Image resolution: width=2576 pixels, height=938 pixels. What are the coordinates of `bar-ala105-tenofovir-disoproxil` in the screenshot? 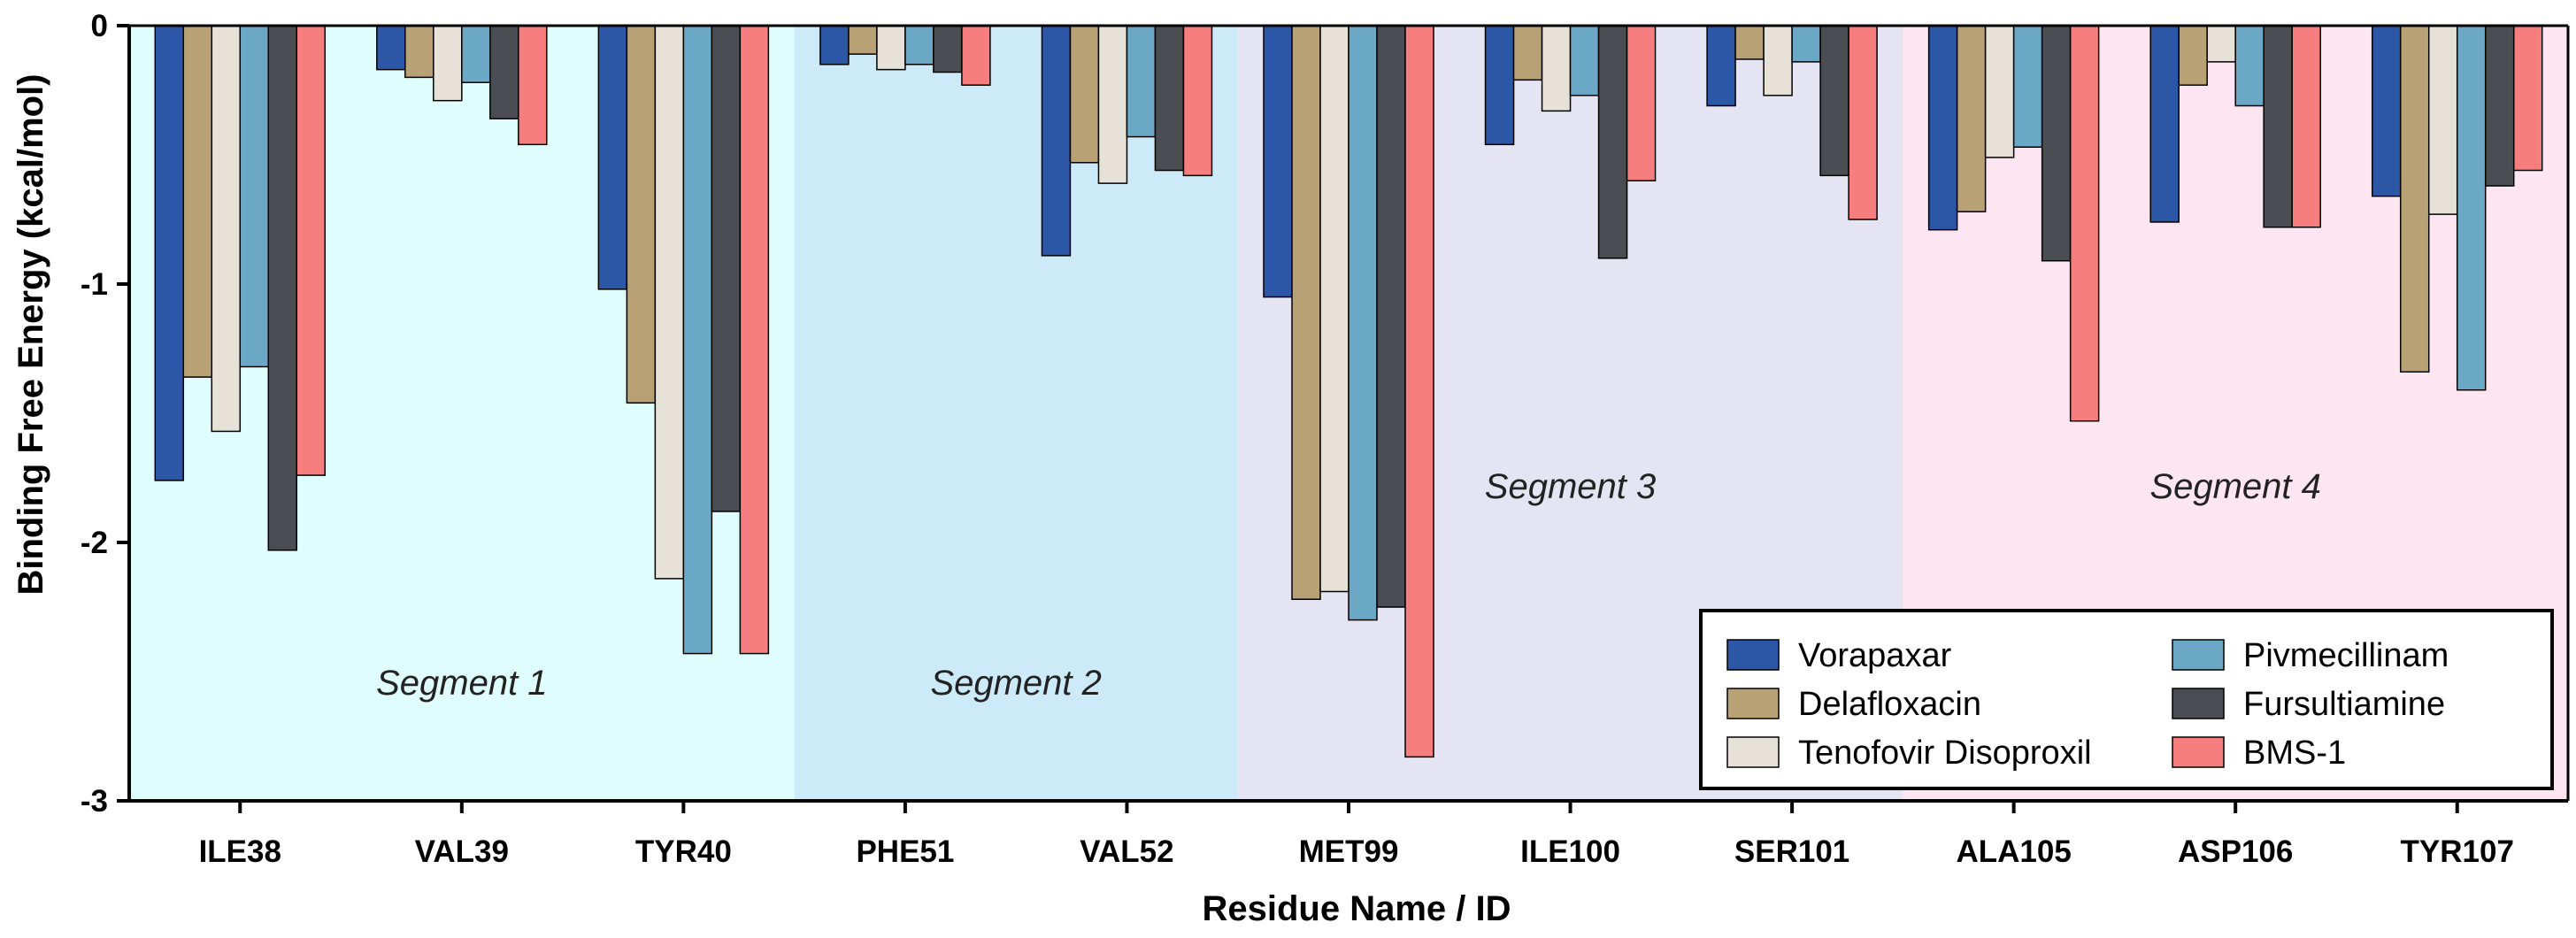 It's located at (1999, 91).